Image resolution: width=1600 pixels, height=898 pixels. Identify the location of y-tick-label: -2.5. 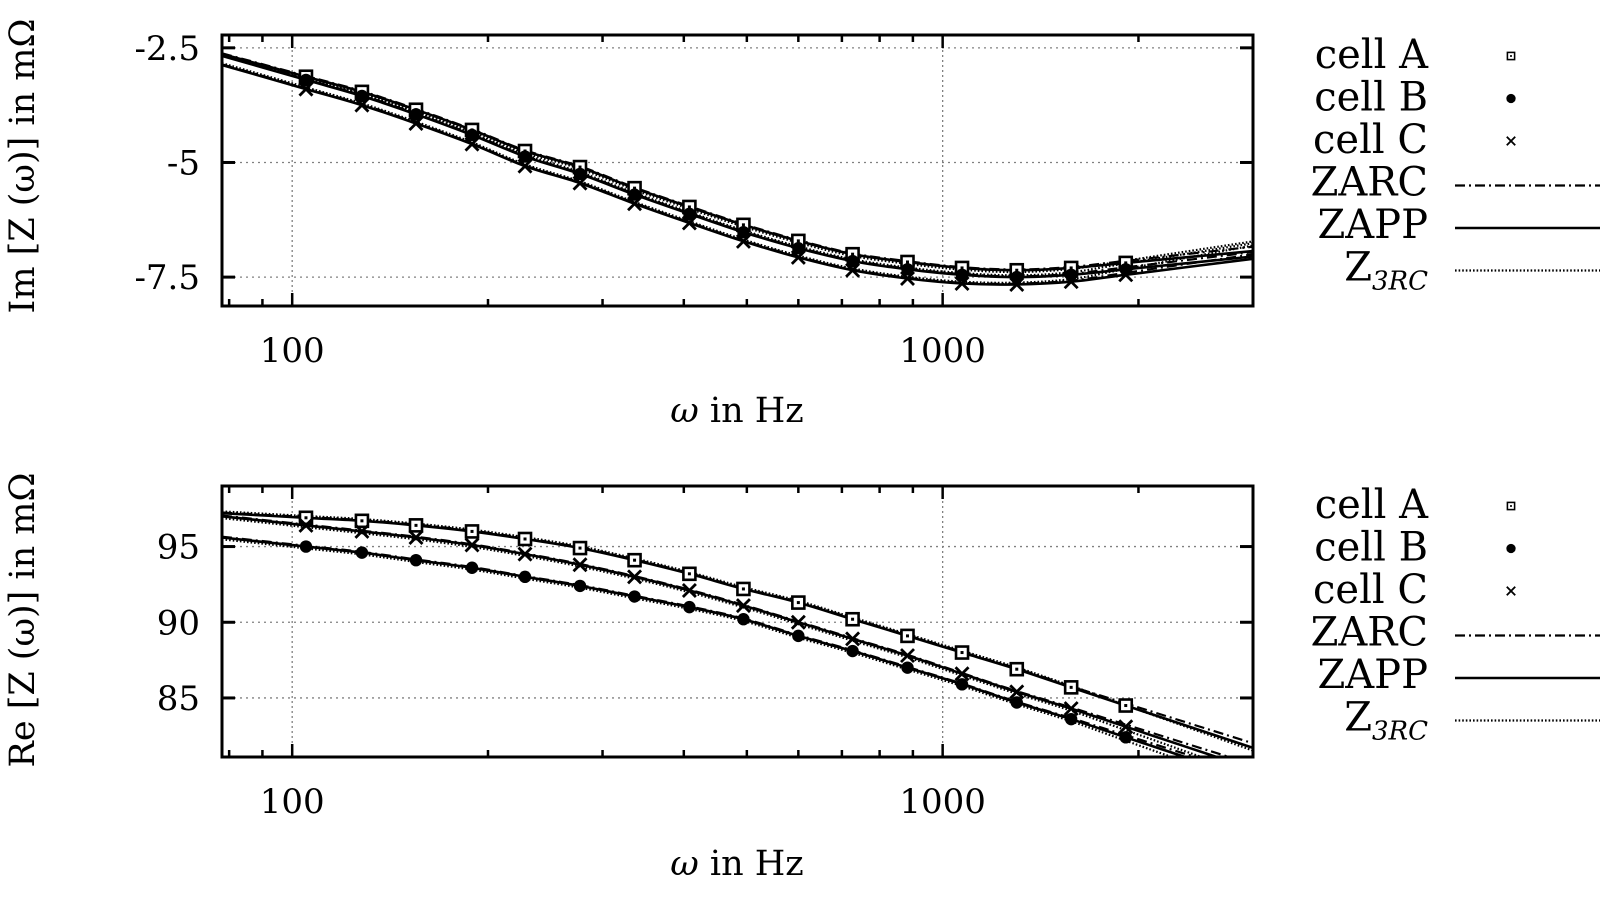
(167, 49).